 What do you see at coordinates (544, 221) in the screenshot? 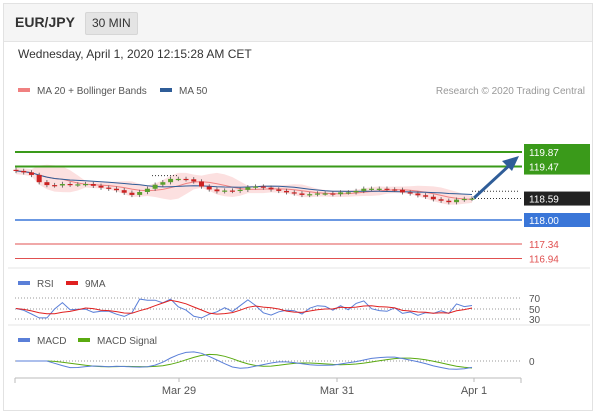
I see `price-label: 118.00` at bounding box center [544, 221].